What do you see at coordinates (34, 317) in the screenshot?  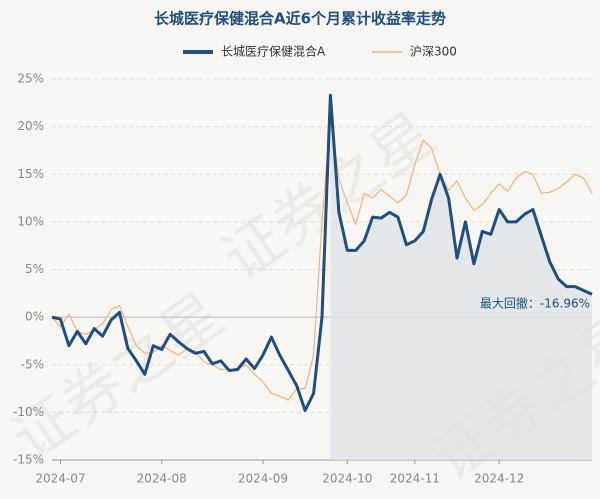 I see `y-tick-label: 0%` at bounding box center [34, 317].